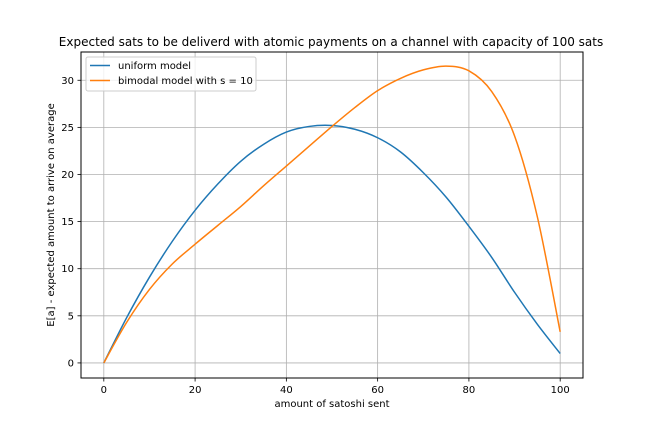  I want to click on y-tick-label: 20, so click(67, 175).